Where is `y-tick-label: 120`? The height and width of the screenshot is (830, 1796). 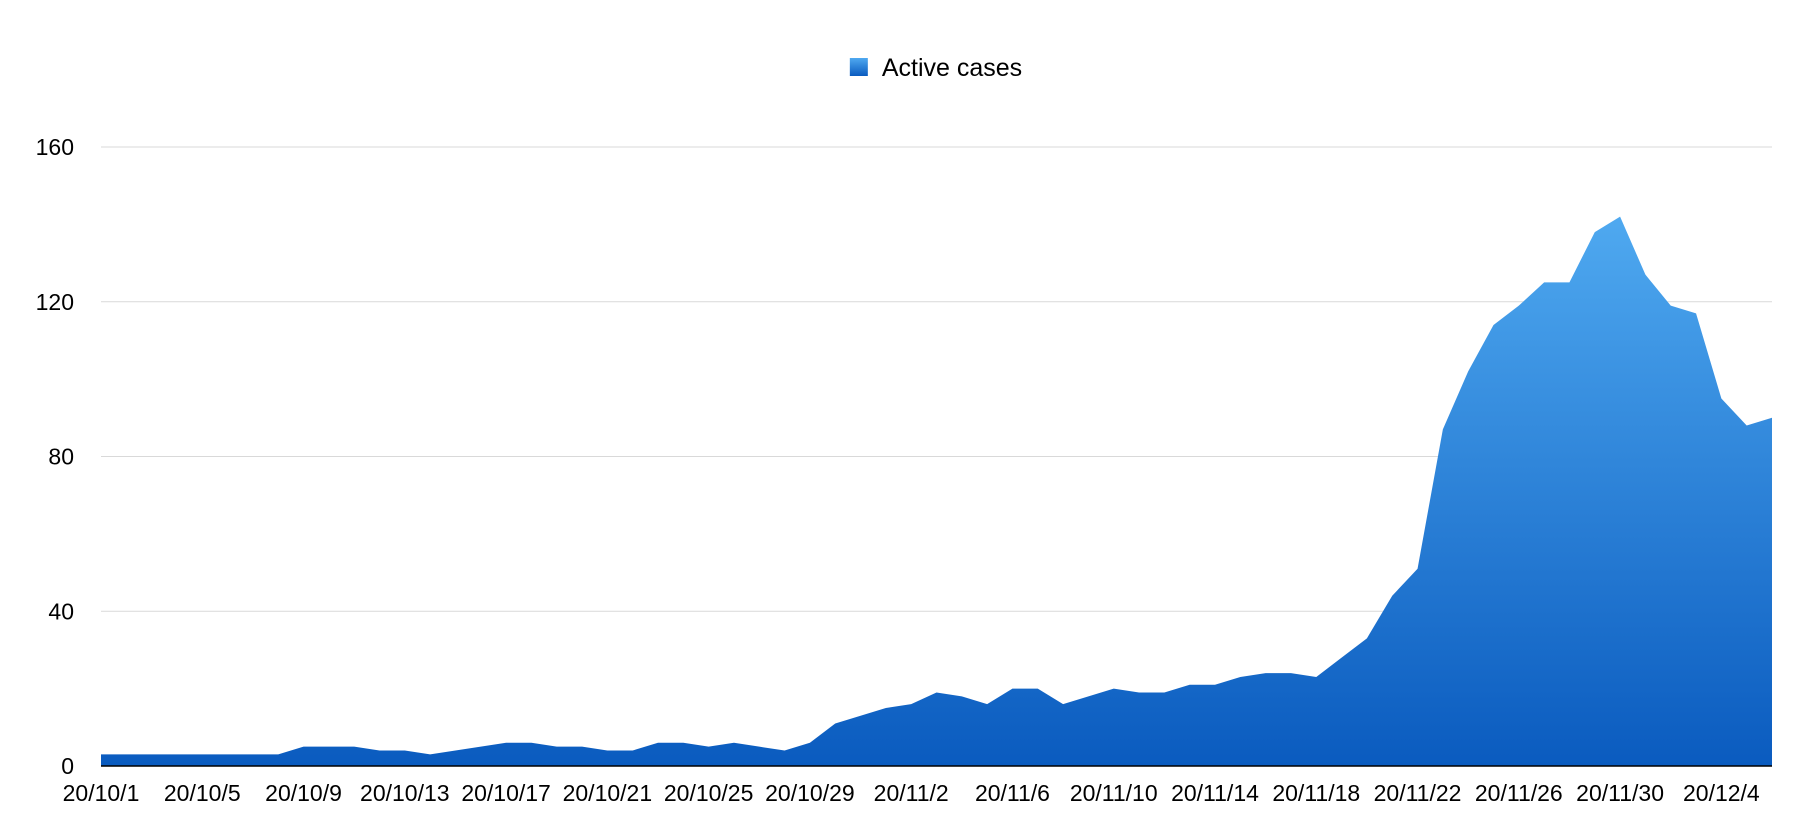 y-tick-label: 120 is located at coordinates (55, 302).